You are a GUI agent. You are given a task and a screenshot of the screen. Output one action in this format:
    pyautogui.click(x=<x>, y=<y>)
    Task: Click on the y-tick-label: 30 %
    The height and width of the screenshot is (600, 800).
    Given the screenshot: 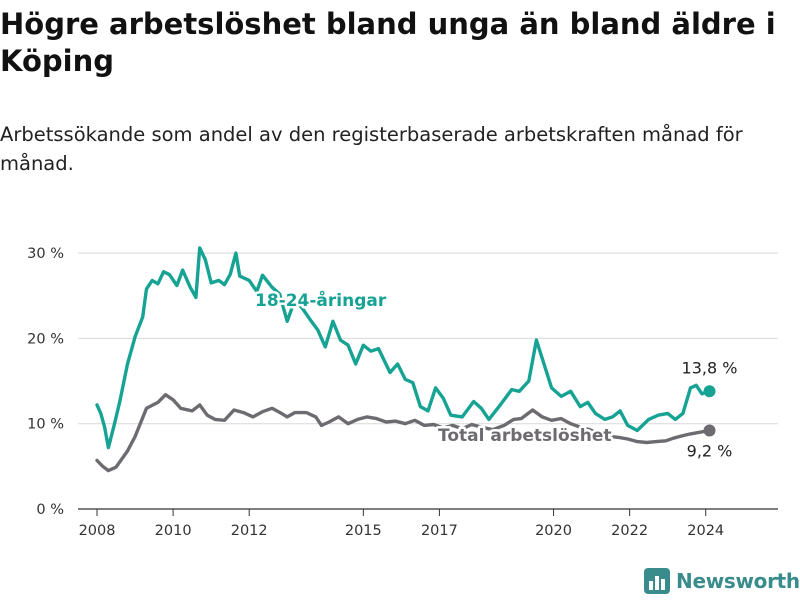 What is the action you would take?
    pyautogui.click(x=45, y=254)
    